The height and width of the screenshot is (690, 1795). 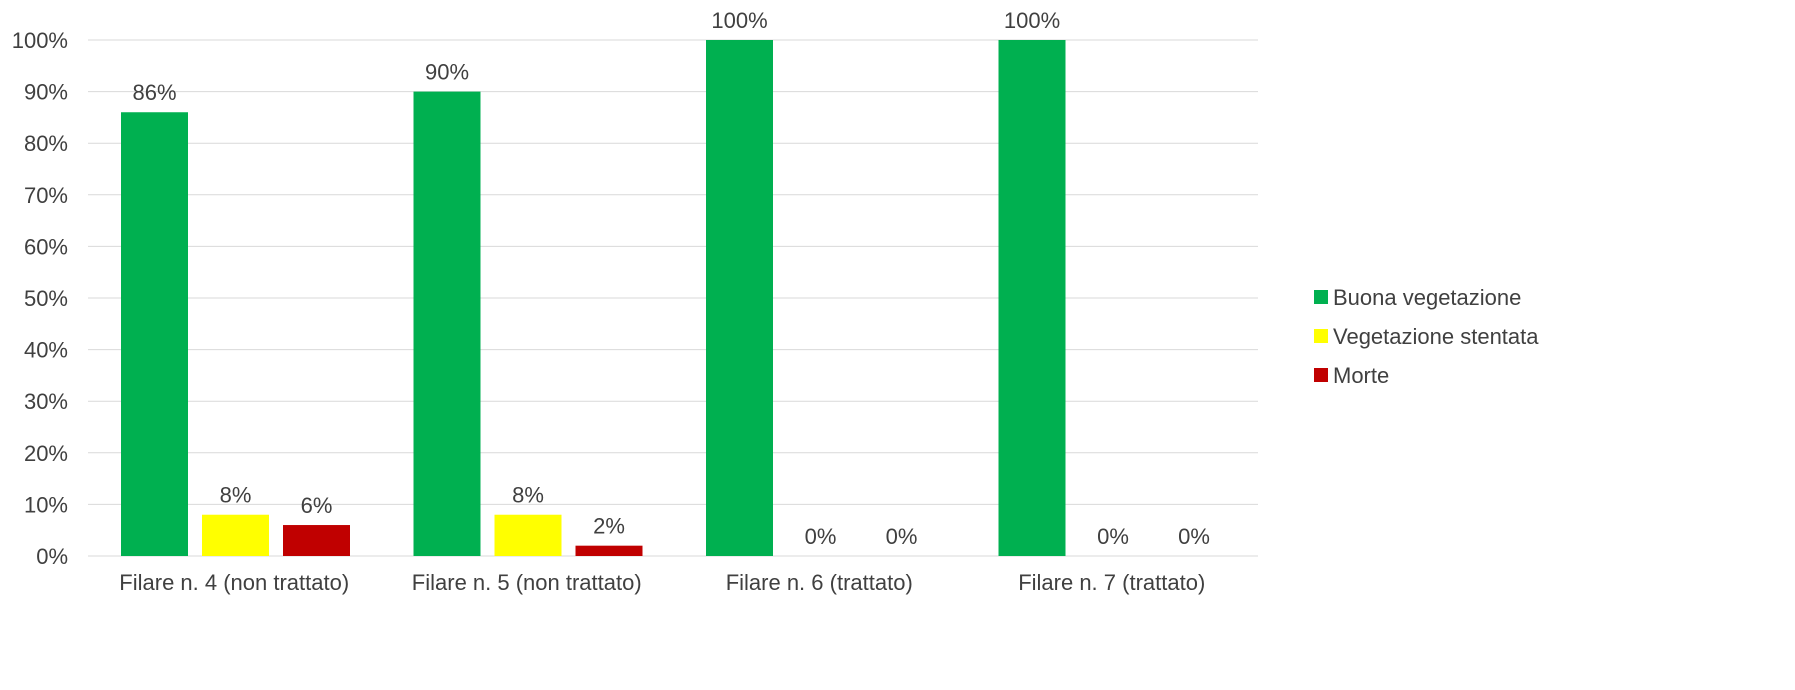 What do you see at coordinates (46, 246) in the screenshot?
I see `y-tick-label: 60%` at bounding box center [46, 246].